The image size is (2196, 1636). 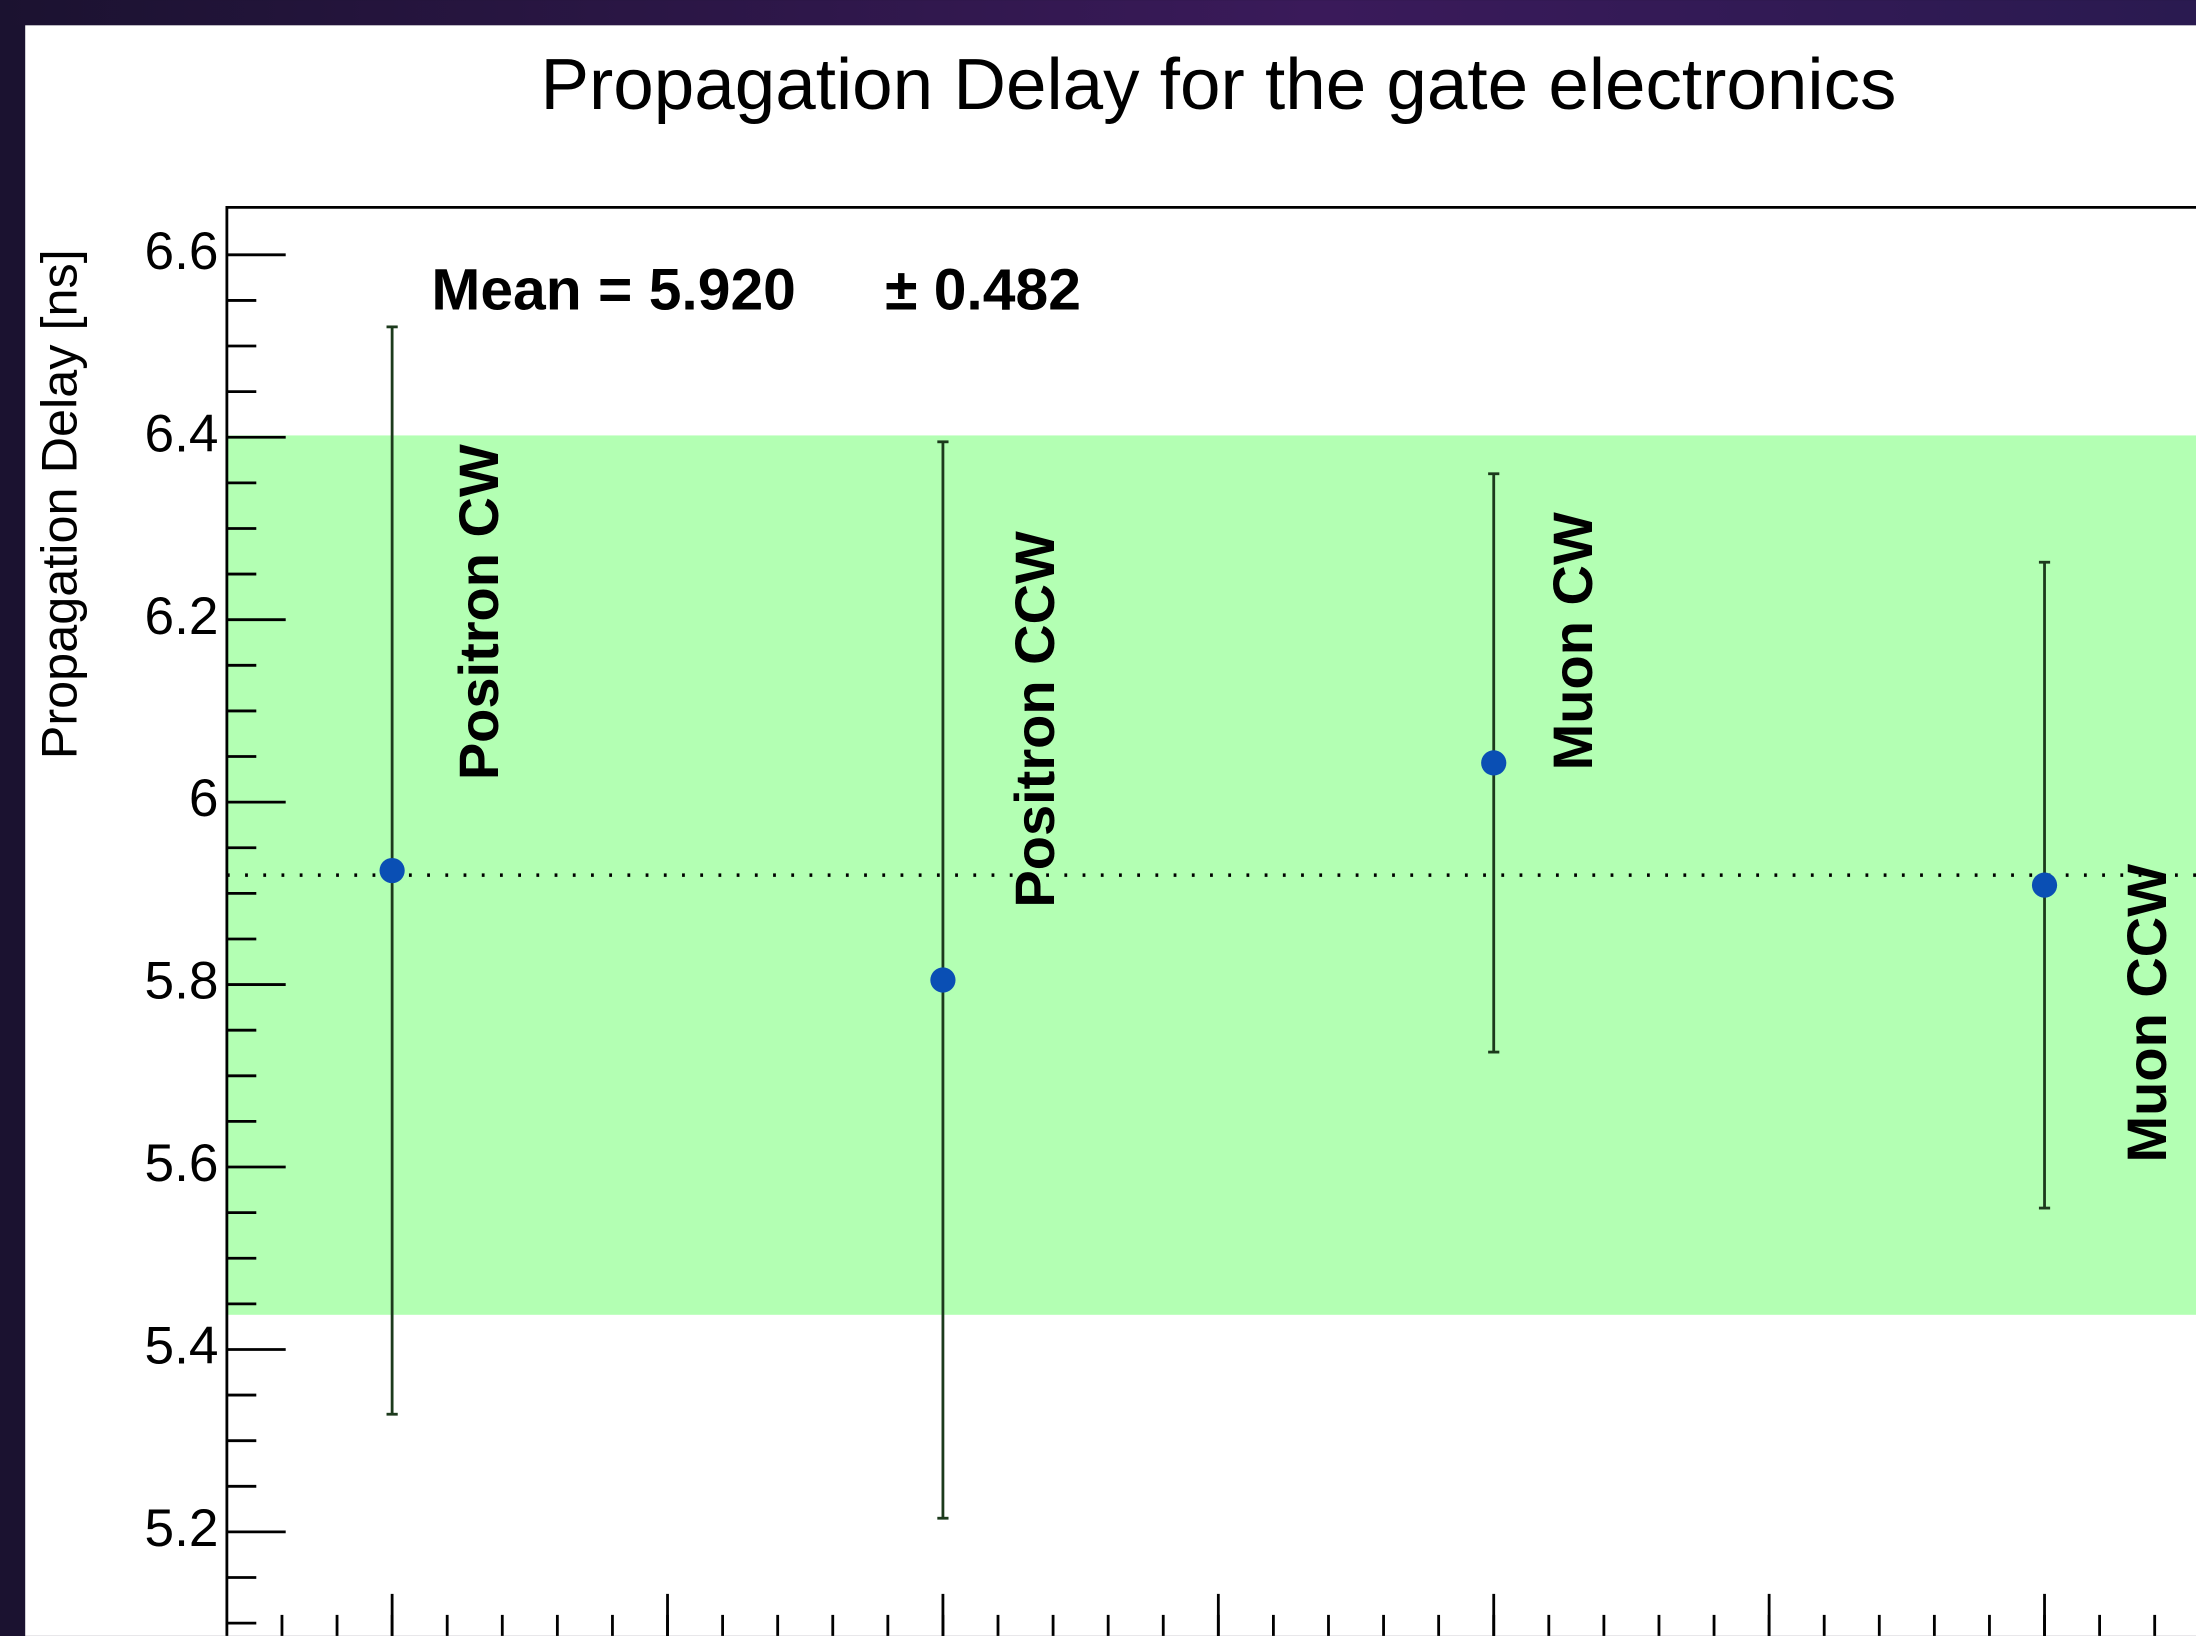 What do you see at coordinates (204, 798) in the screenshot?
I see `y-tick-label: 6` at bounding box center [204, 798].